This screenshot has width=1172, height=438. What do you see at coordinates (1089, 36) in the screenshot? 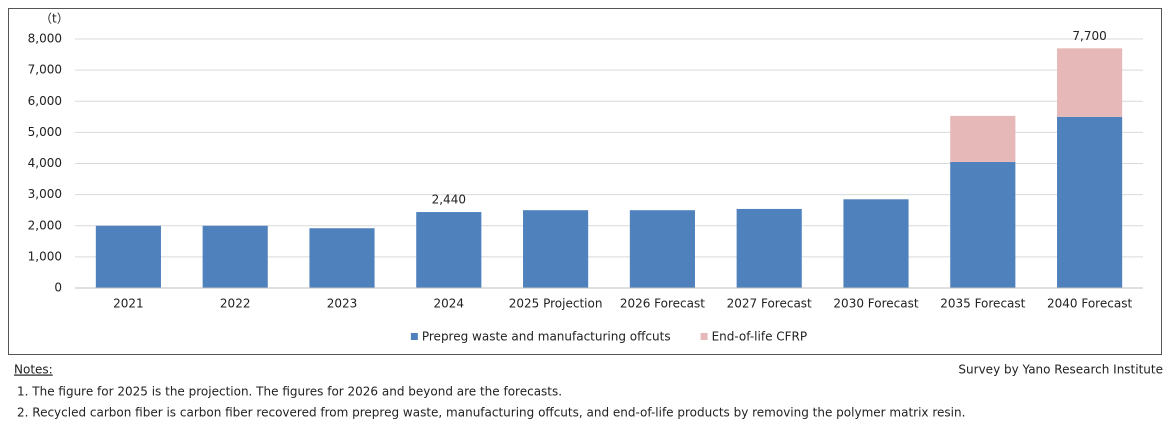
I see `total-label: 7,700` at bounding box center [1089, 36].